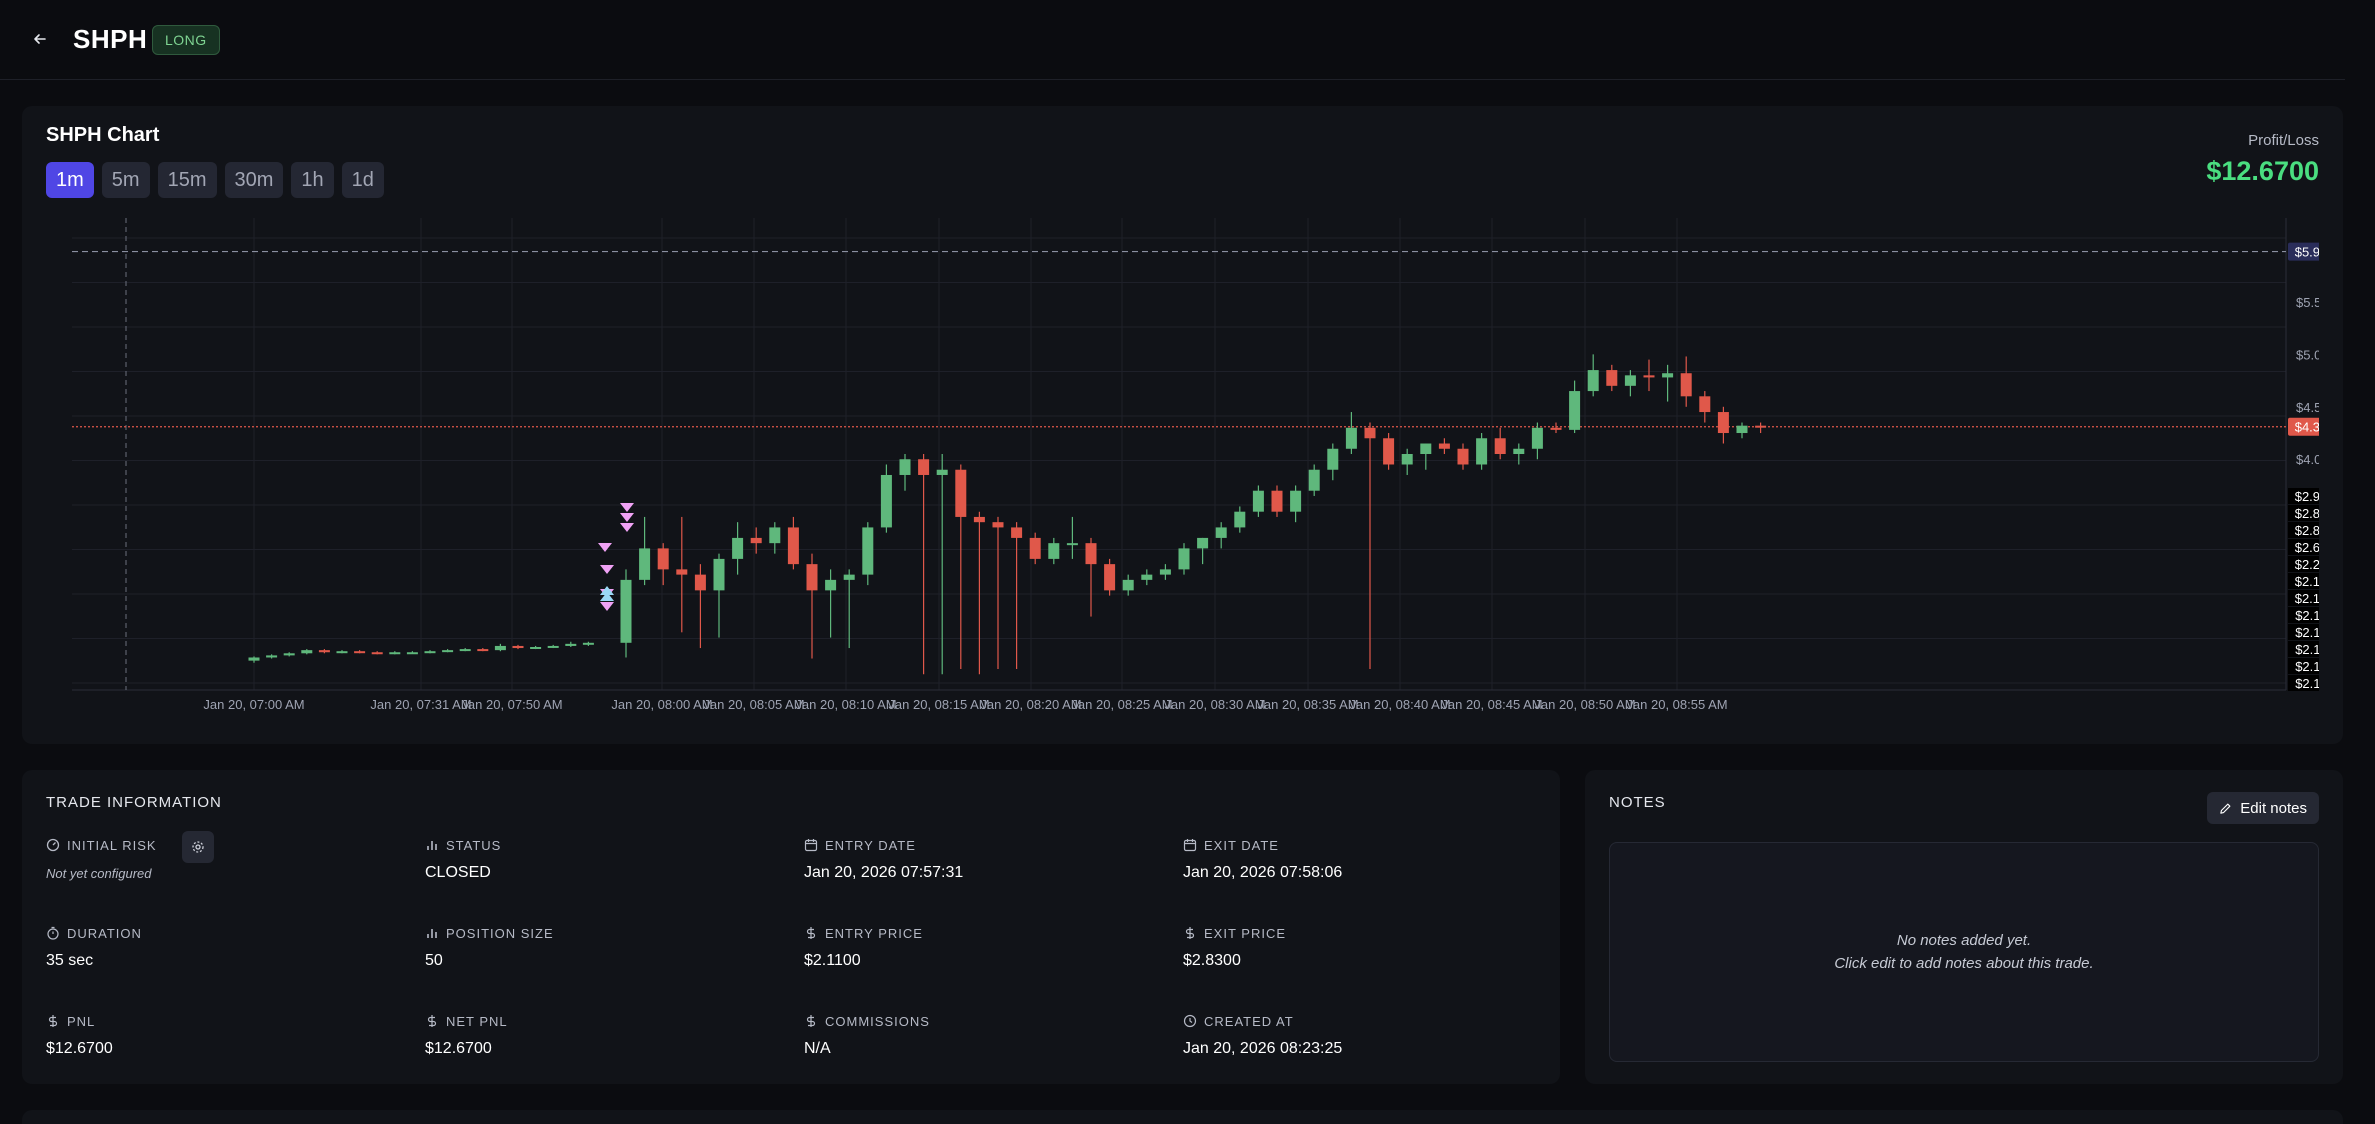  Describe the element at coordinates (40, 39) in the screenshot. I see `back-button` at that location.